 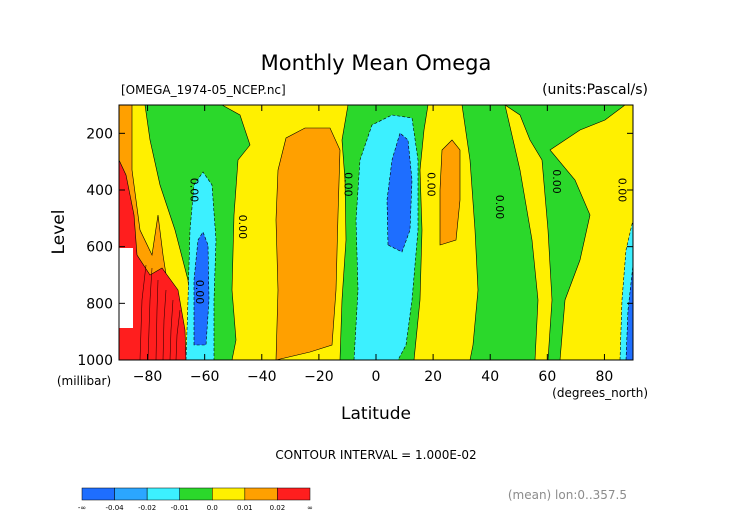 I want to click on x-tick-label: 40, so click(x=490, y=377).